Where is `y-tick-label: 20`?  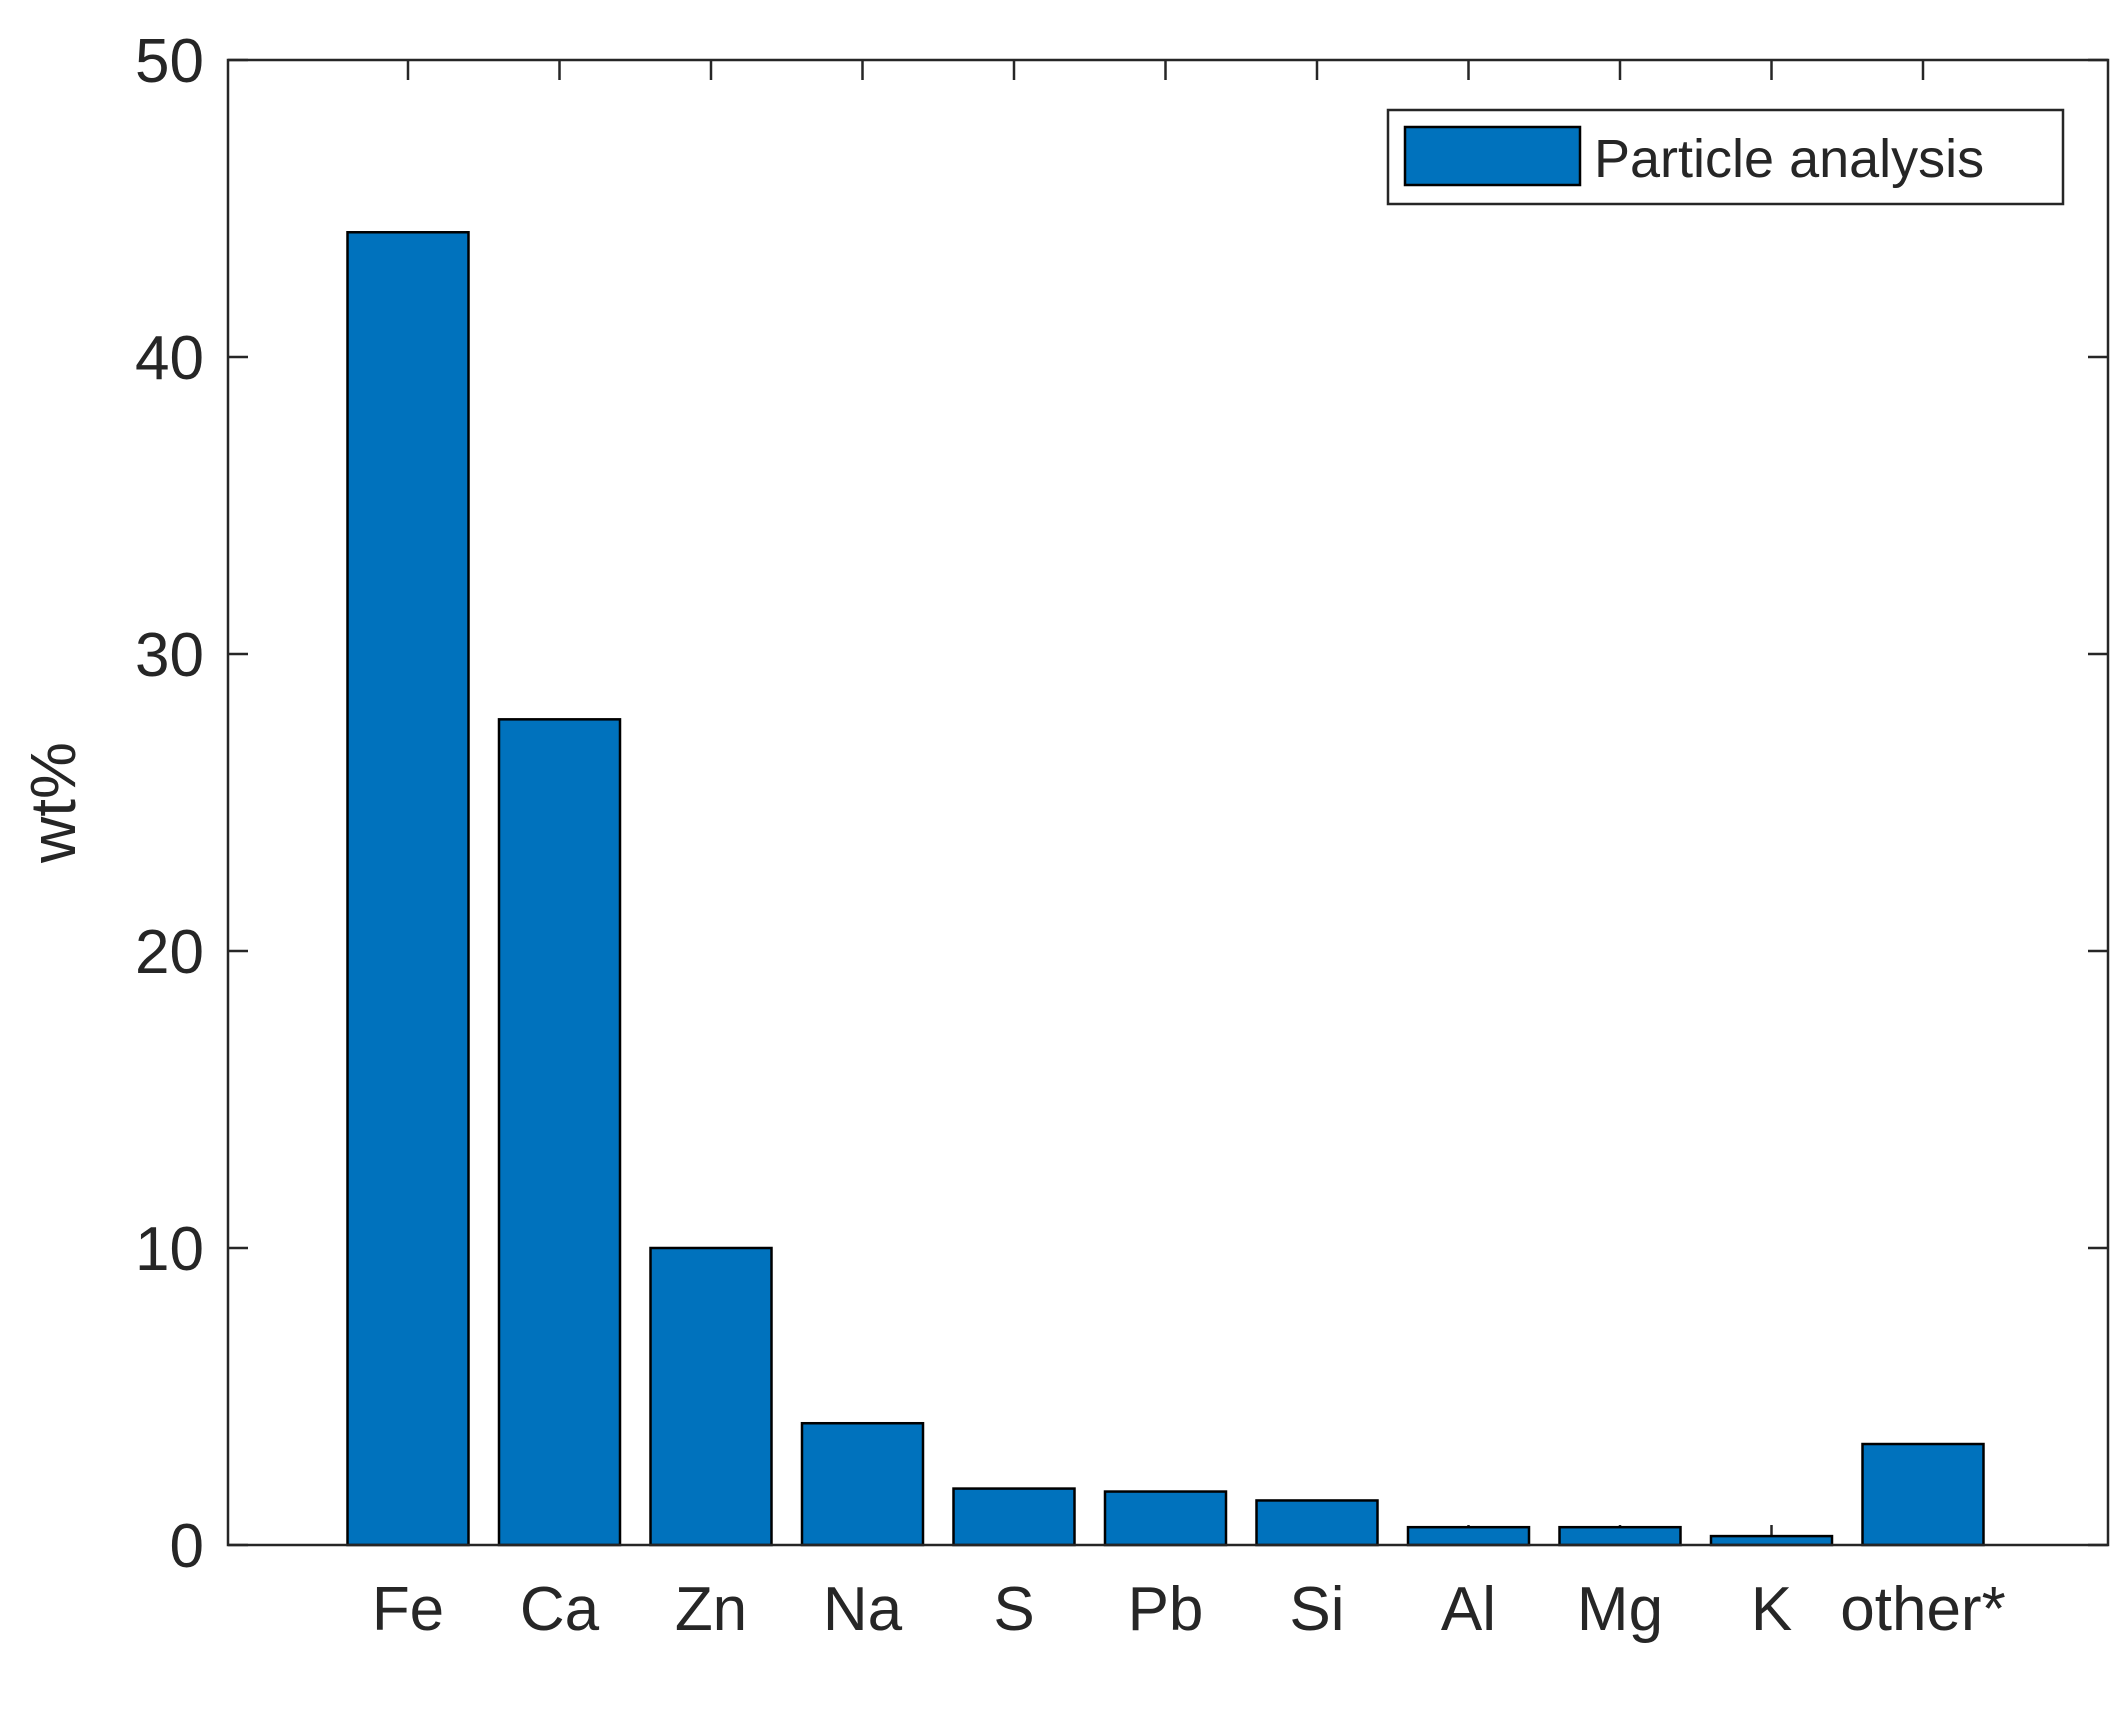 y-tick-label: 20 is located at coordinates (169, 952).